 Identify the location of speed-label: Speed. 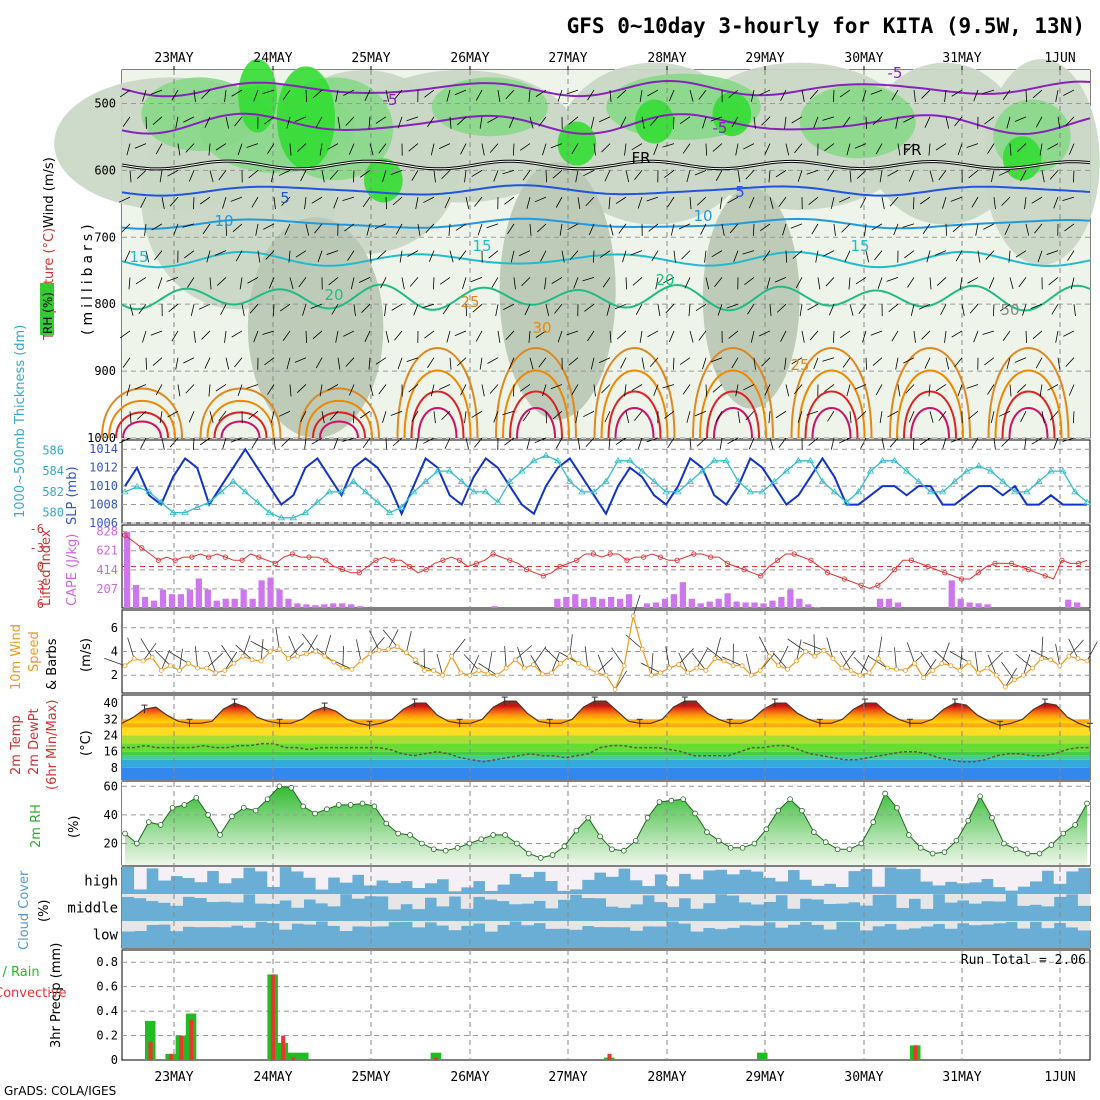
(34, 651).